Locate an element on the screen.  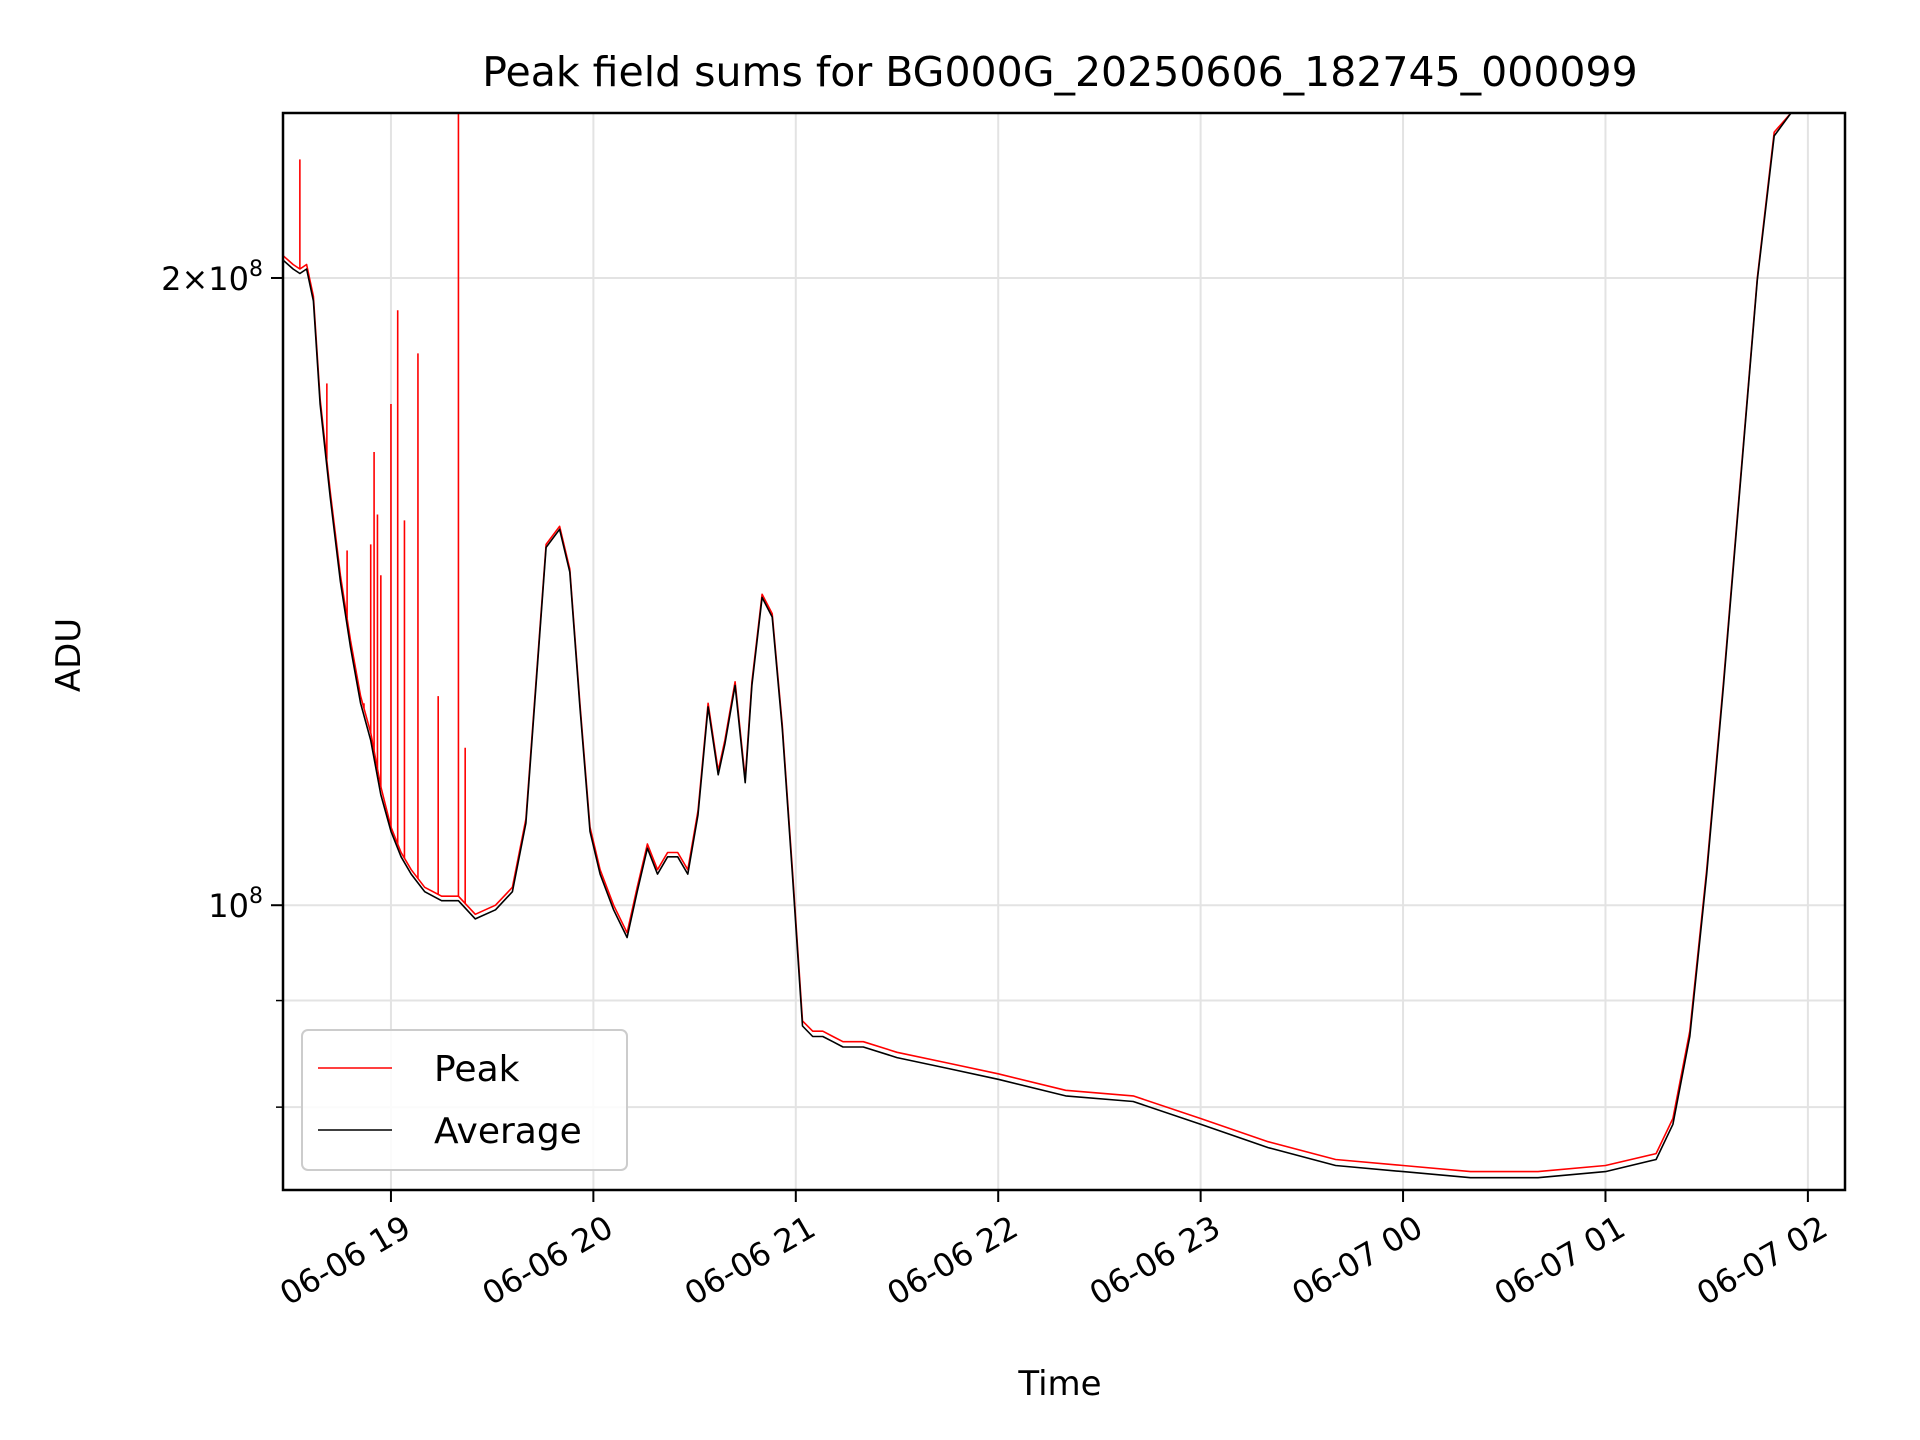
legend: Peak Average is located at coordinates (464, 1100).